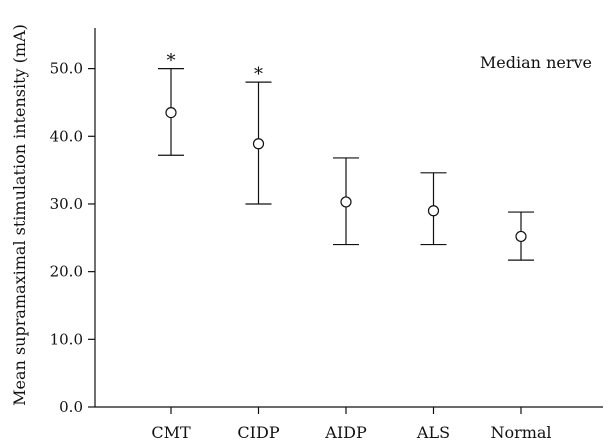 This screenshot has height=444, width=613. Describe the element at coordinates (536, 62) in the screenshot. I see `chart-annotation: Median nerve` at that location.